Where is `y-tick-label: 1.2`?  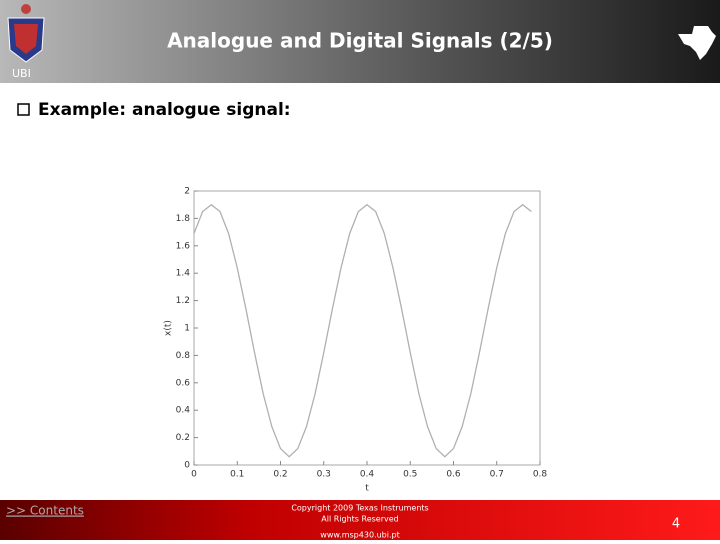
y-tick-label: 1.2 is located at coordinates (183, 301).